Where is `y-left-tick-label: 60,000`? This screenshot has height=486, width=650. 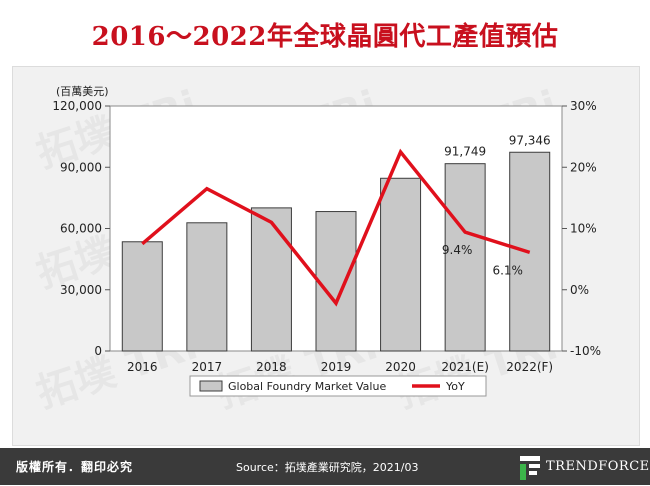
y-left-tick-label: 60,000 is located at coordinates (81, 229).